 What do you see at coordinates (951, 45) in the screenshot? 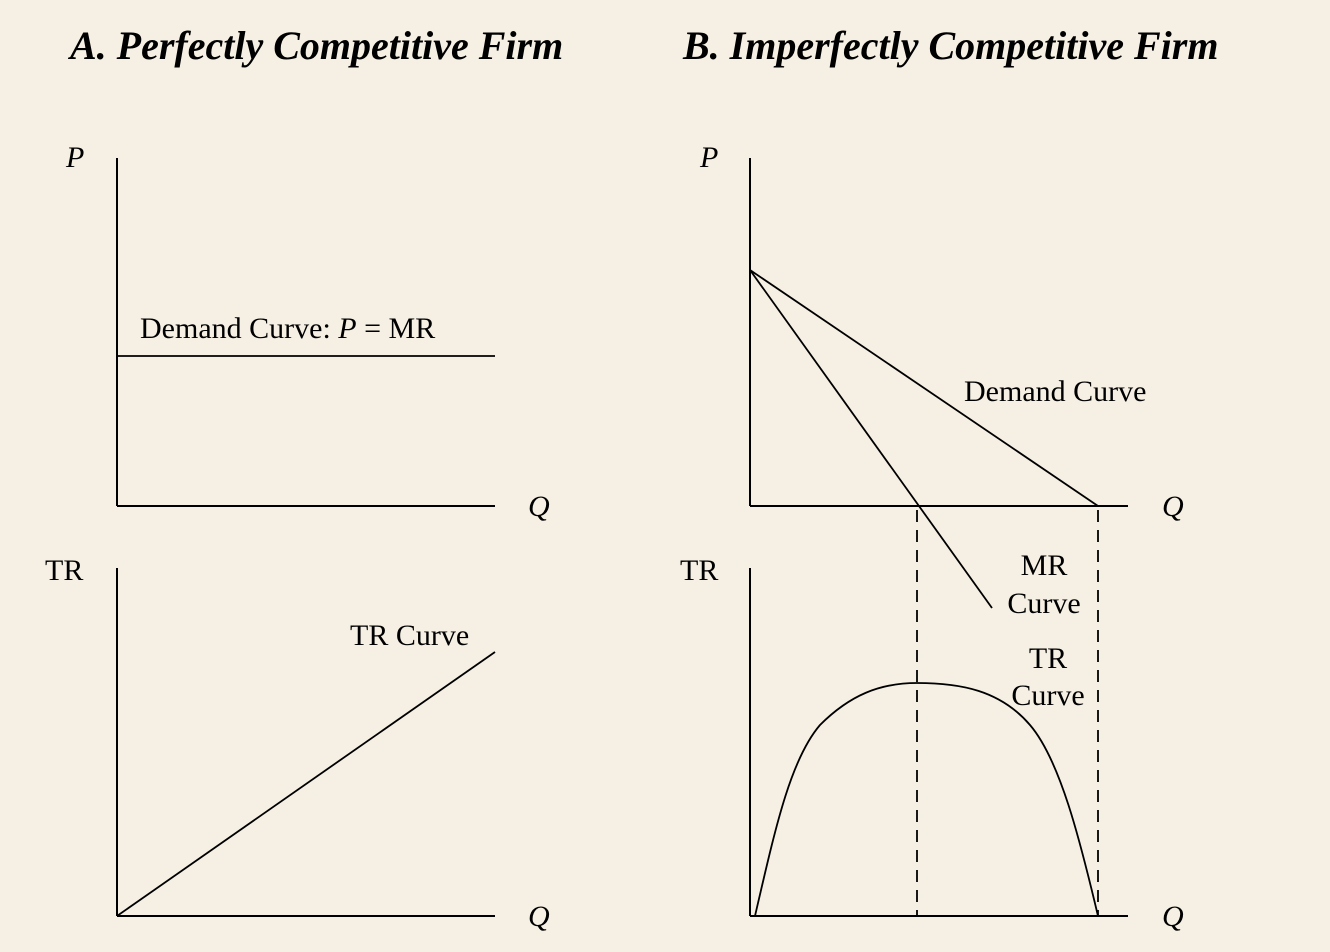
I see `panel-b-title: B. Imperfectly Competitive Firm` at bounding box center [951, 45].